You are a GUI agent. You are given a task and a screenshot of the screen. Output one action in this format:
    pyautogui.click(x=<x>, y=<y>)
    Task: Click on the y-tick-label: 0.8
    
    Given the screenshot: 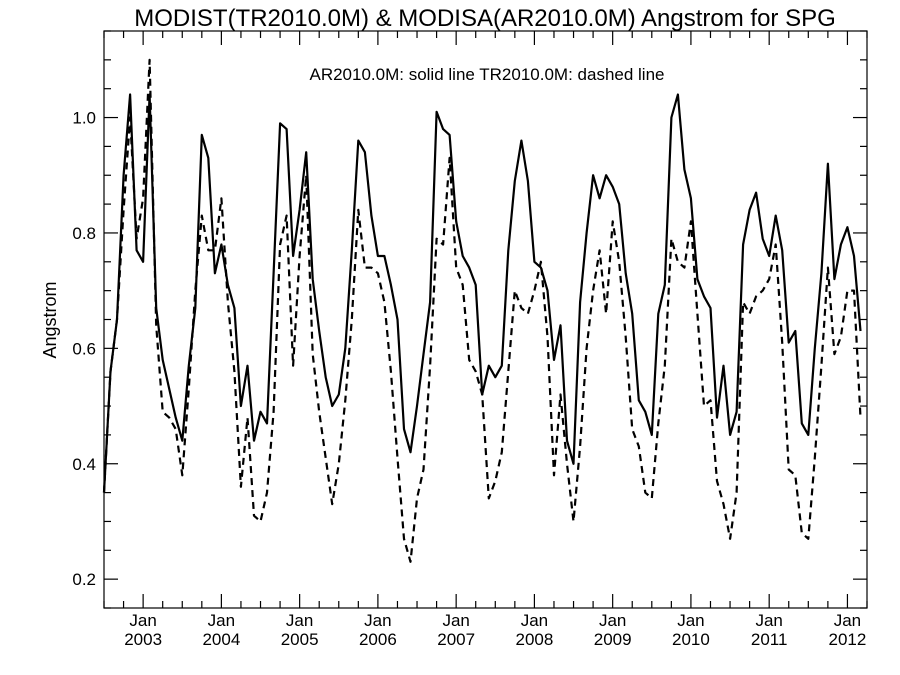 What is the action you would take?
    pyautogui.click(x=84, y=233)
    